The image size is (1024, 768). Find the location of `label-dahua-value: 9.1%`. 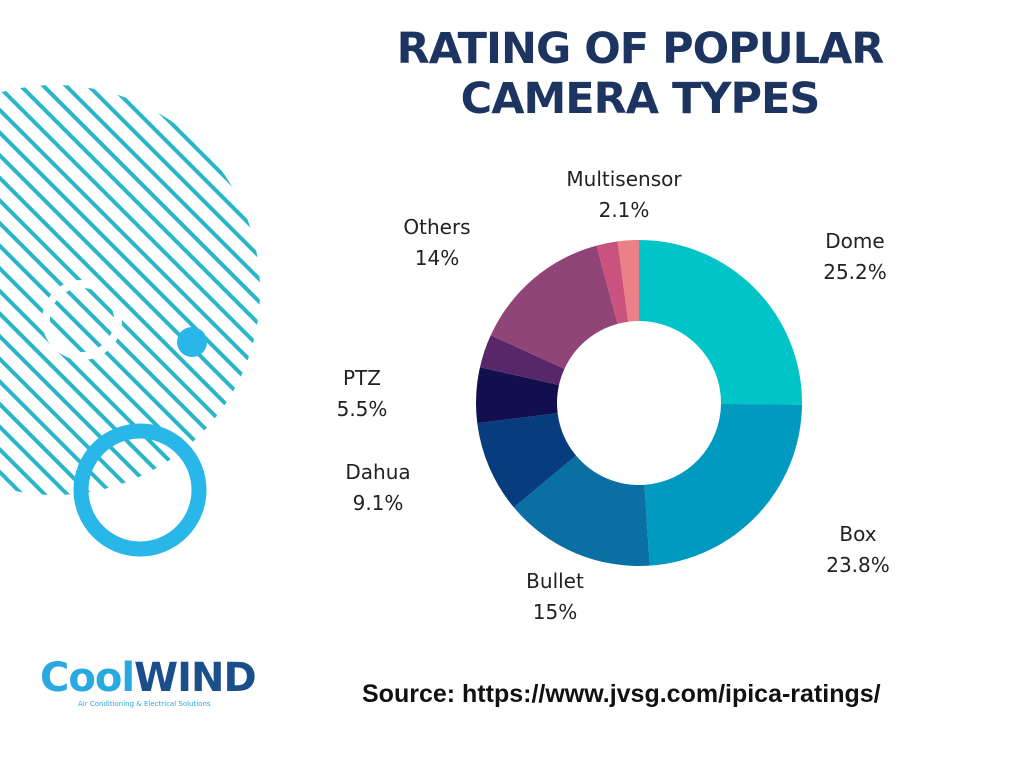

label-dahua-value: 9.1% is located at coordinates (378, 503).